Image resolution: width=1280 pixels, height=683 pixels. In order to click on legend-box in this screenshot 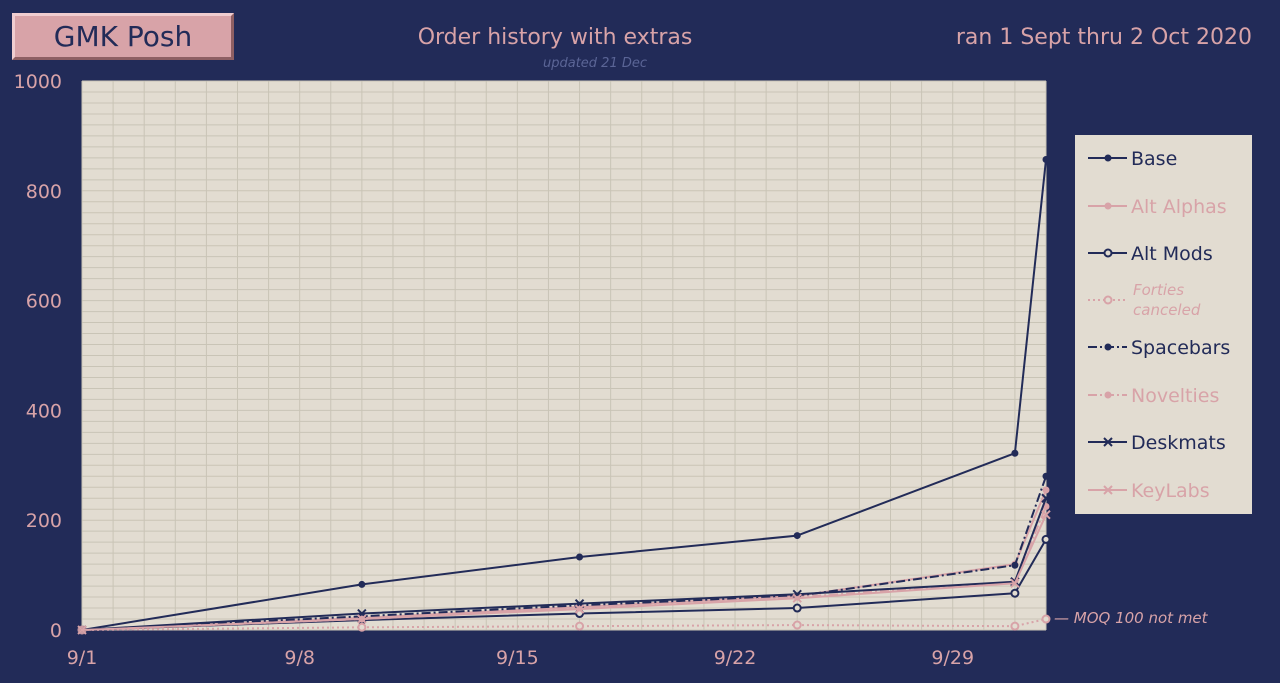, I will do `click(1163, 324)`.